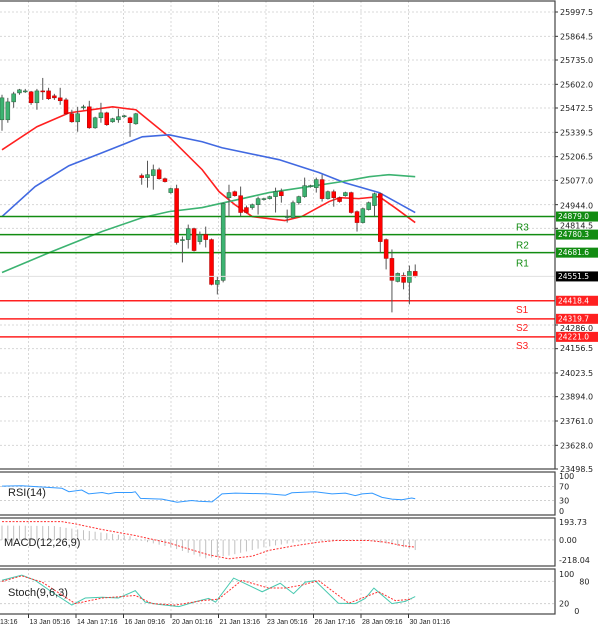  Describe the element at coordinates (522, 346) in the screenshot. I see `pivot-label-s3: S3` at that location.